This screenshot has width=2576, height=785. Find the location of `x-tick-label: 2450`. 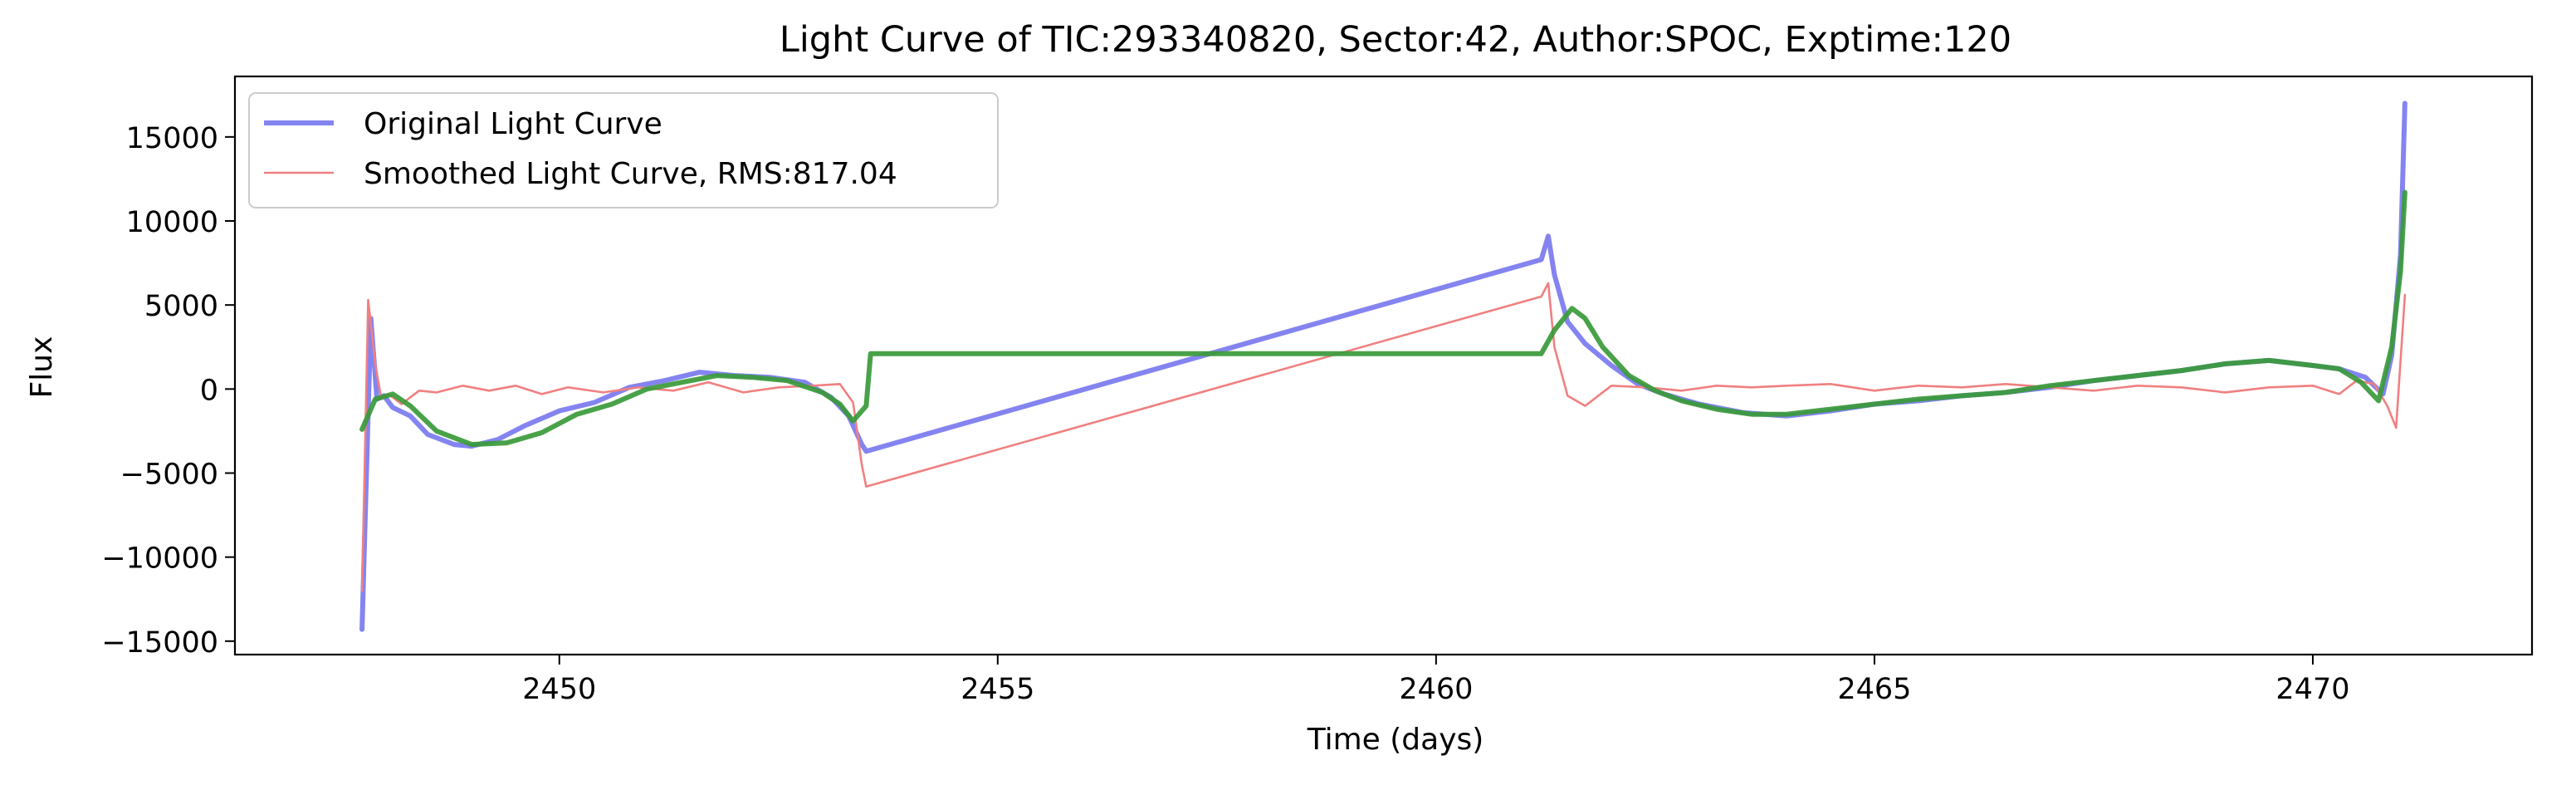

x-tick-label: 2450 is located at coordinates (559, 689).